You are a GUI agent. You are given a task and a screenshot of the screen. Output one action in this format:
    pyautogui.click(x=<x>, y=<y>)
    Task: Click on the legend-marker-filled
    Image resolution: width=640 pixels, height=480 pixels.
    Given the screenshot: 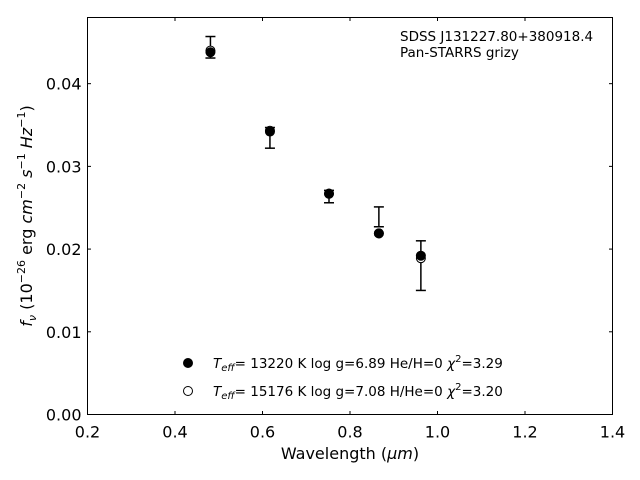 What is the action you would take?
    pyautogui.click(x=188, y=363)
    